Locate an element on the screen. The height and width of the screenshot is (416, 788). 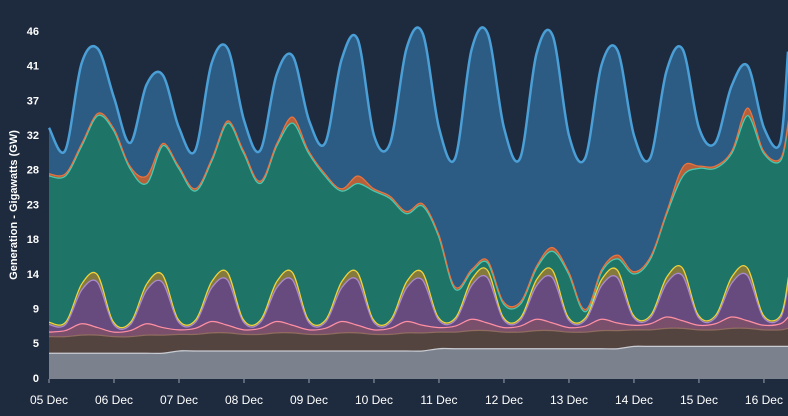
x-tick-label: 07 Dec is located at coordinates (179, 400).